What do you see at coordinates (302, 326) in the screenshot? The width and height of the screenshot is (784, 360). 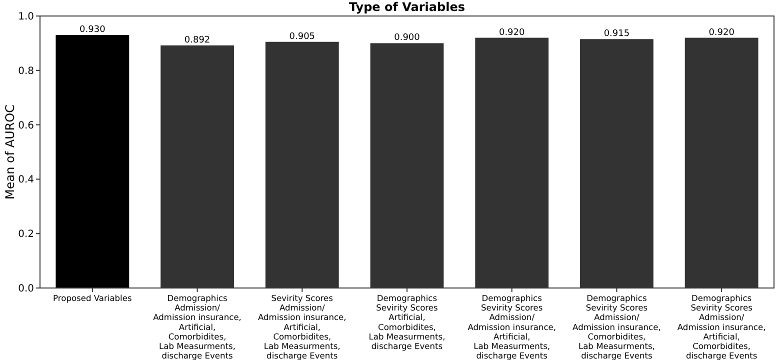 I see `x-tick-label: Sevirity Scores Admission/ Admission insurance, Artificial, Comorbidites, Lab Measurments, discharge Events` at bounding box center [302, 326].